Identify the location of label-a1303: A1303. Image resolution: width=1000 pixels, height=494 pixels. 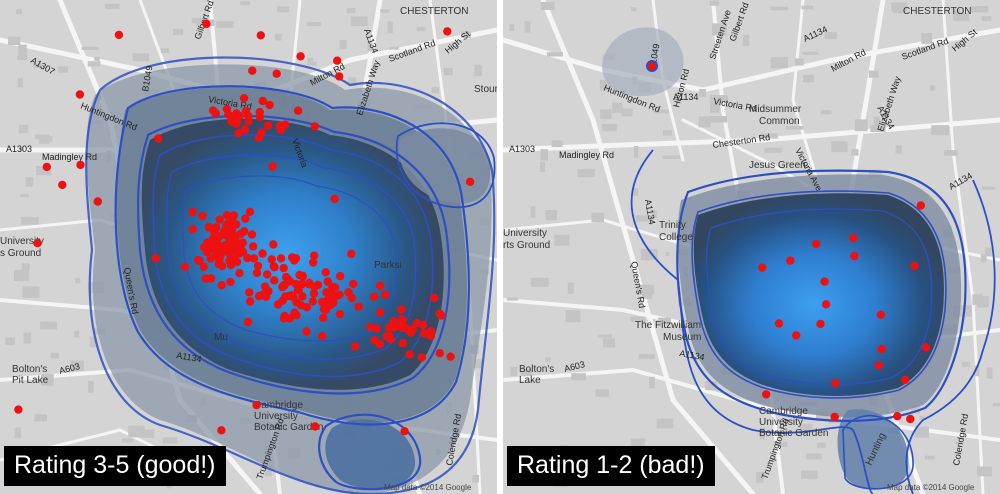
(522, 149).